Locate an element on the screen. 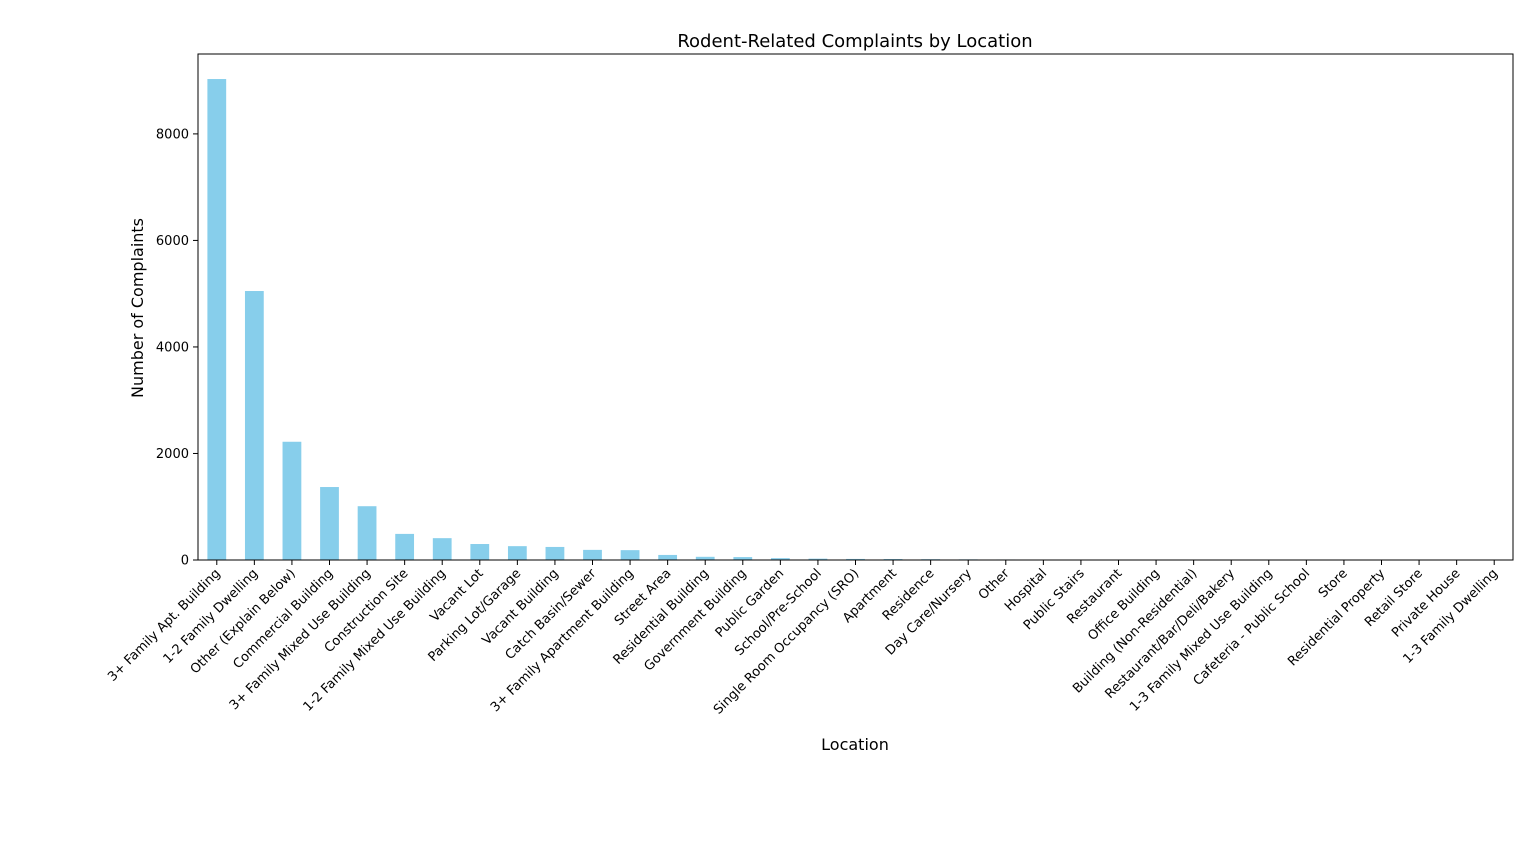 The height and width of the screenshot is (858, 1536). chart-title: Rodent-Related Complaints by Location is located at coordinates (854, 41).